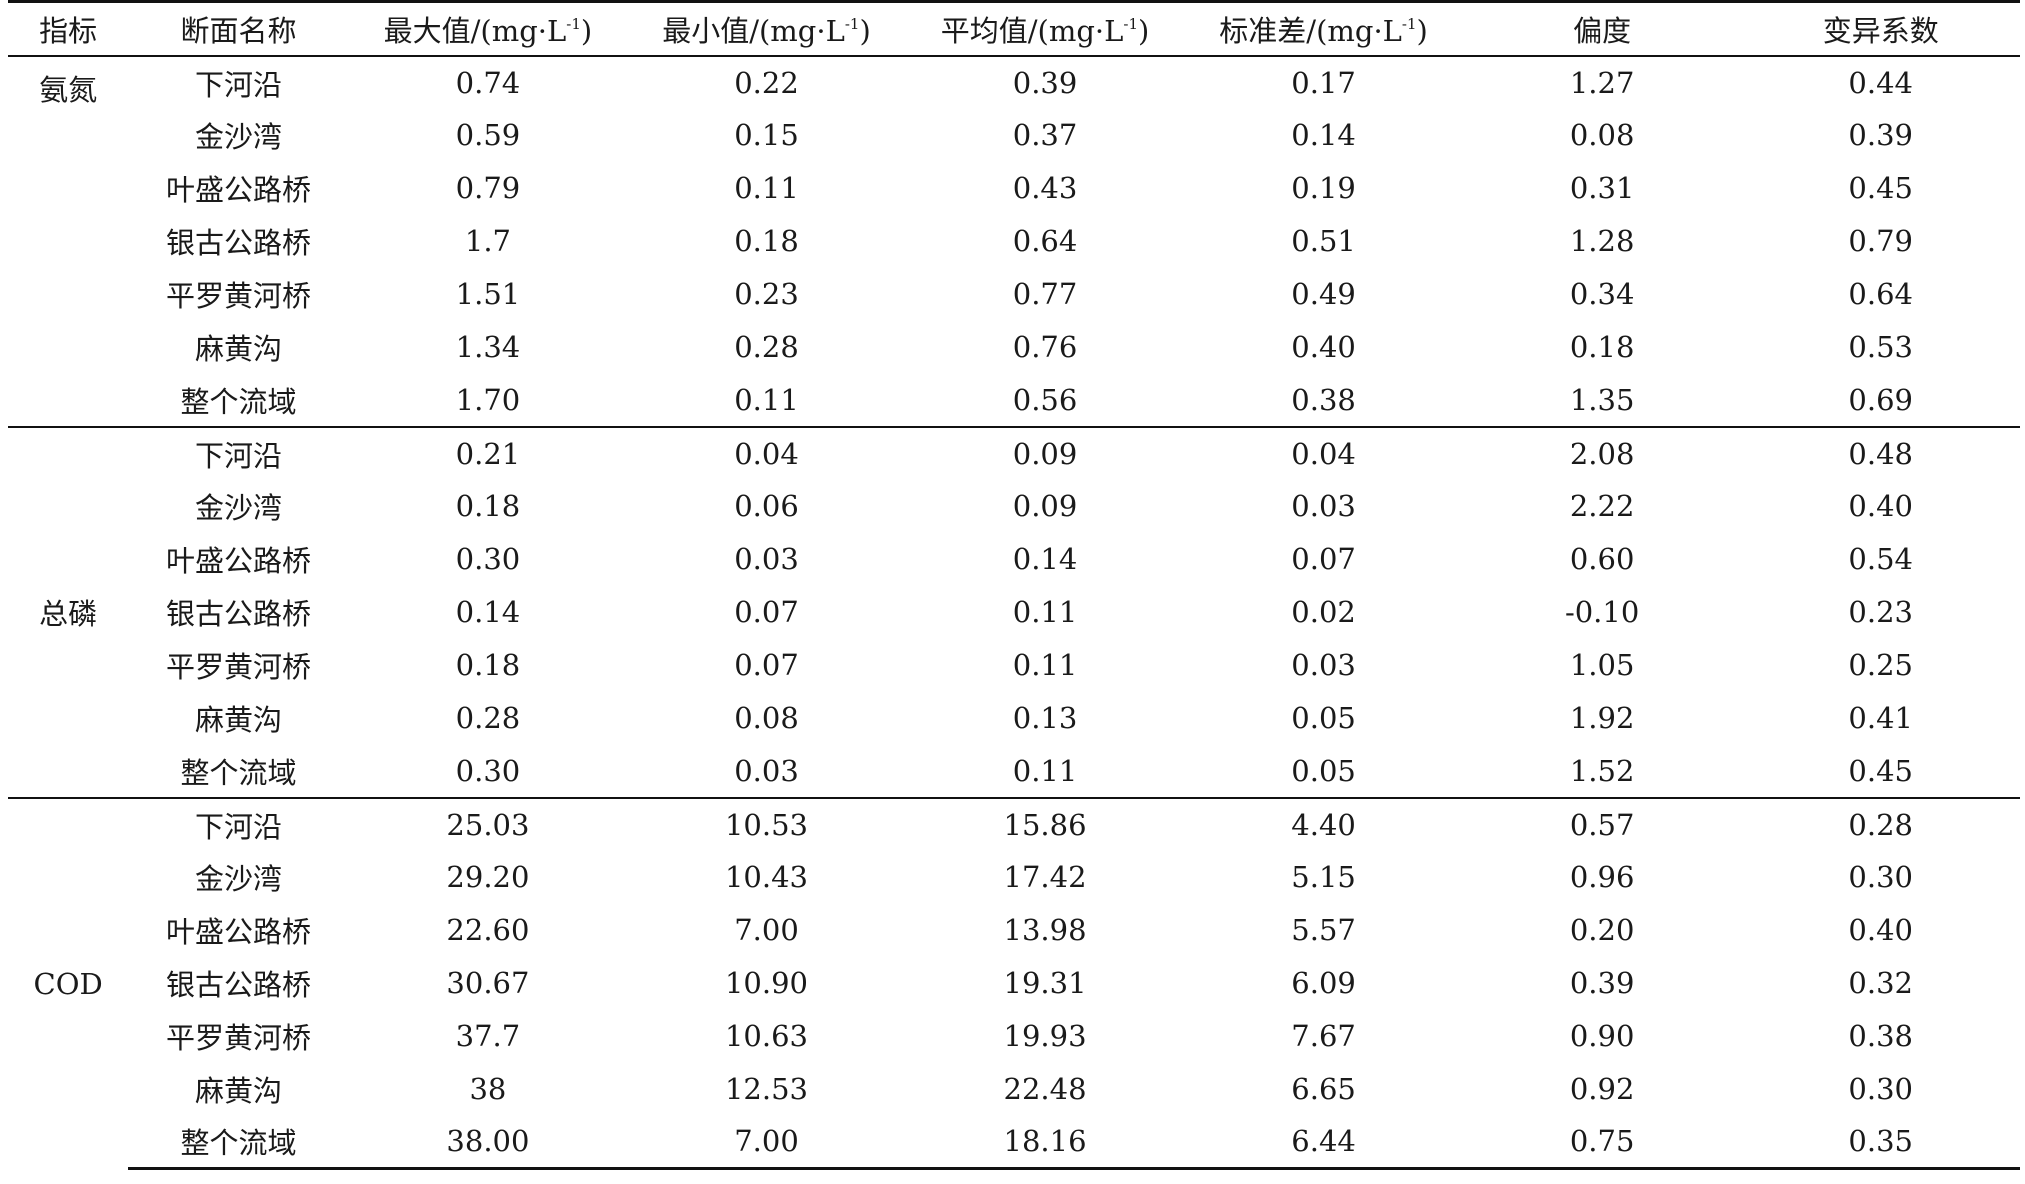  I want to click on std-value-cell: 0.14, so click(1323, 135).